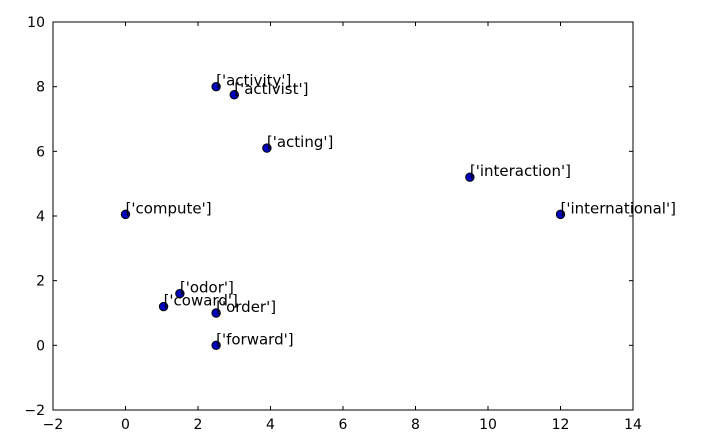 Image resolution: width=707 pixels, height=444 pixels. Describe the element at coordinates (415, 425) in the screenshot. I see `x-tick-label: 8` at that location.